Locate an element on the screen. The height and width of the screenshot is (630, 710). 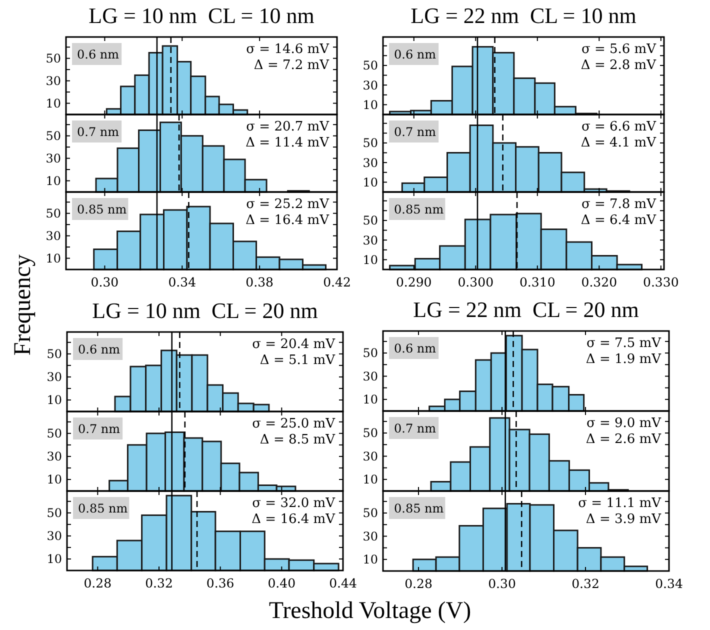
x-tick-label: 0.44 is located at coordinates (343, 583).